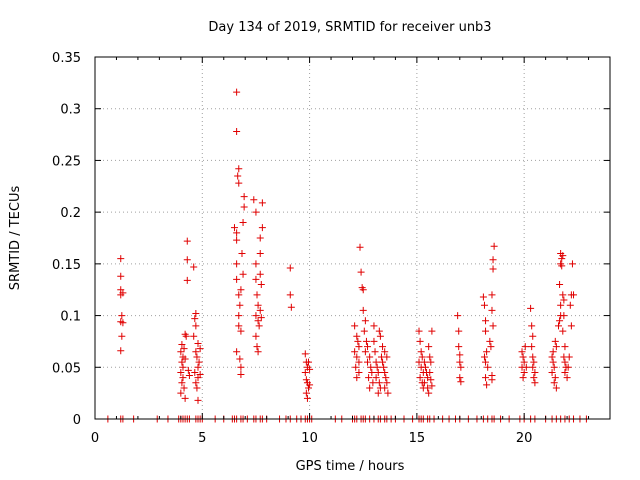 The height and width of the screenshot is (480, 640). Describe the element at coordinates (15, 238) in the screenshot. I see `y-axis-label: SRMTID / TECUs` at that location.